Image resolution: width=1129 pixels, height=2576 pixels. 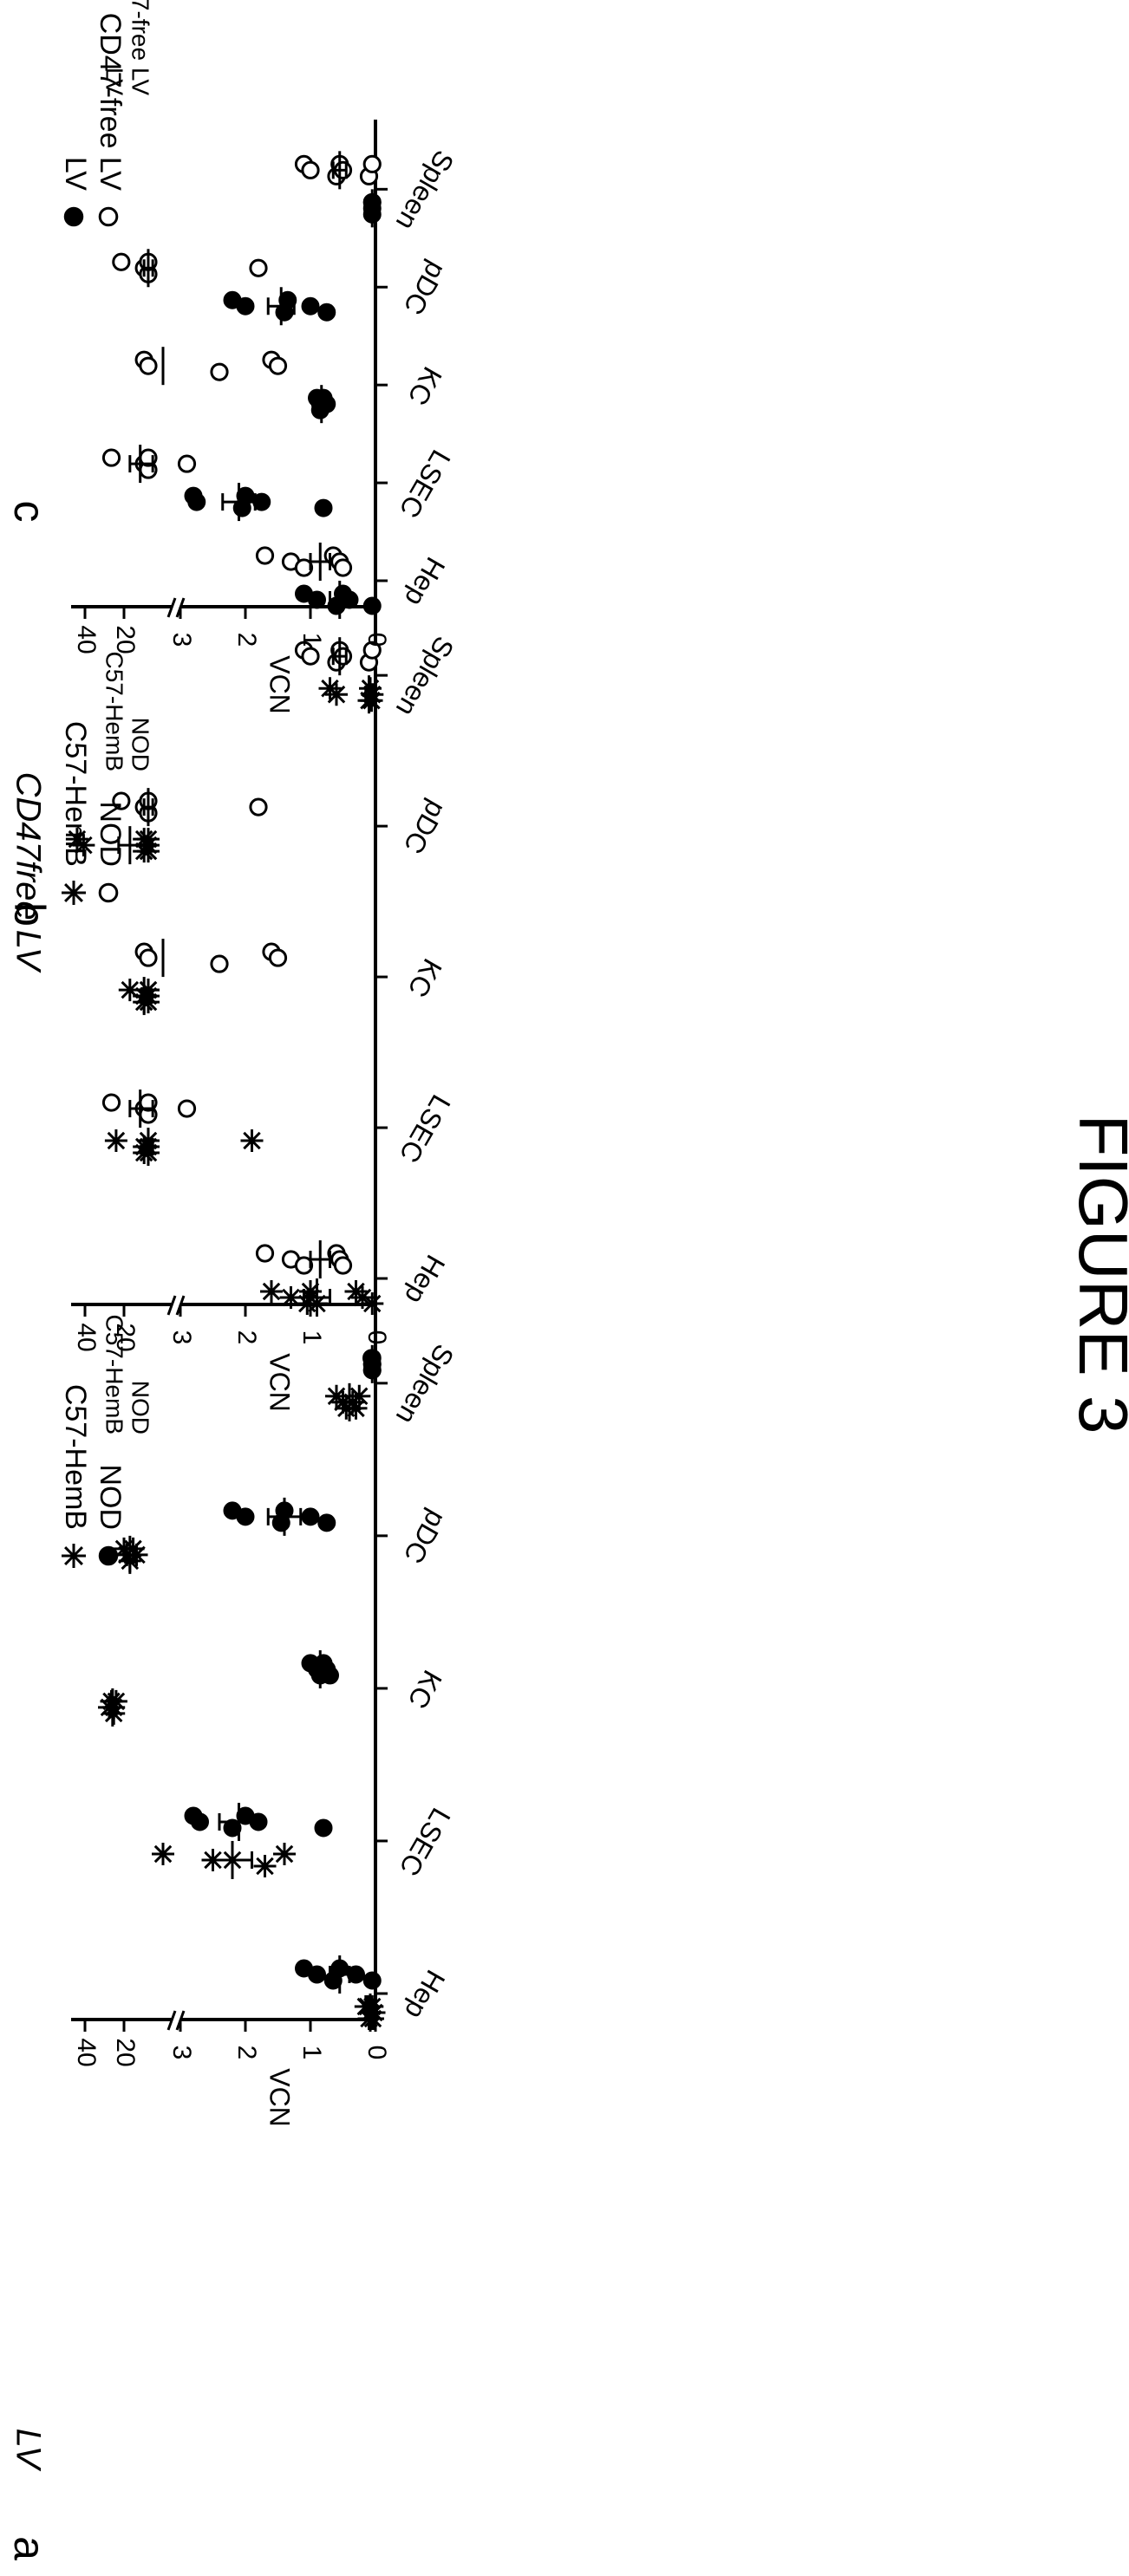 What do you see at coordinates (111, 102) in the screenshot?
I see `legend-label: CD47-free LV` at bounding box center [111, 102].